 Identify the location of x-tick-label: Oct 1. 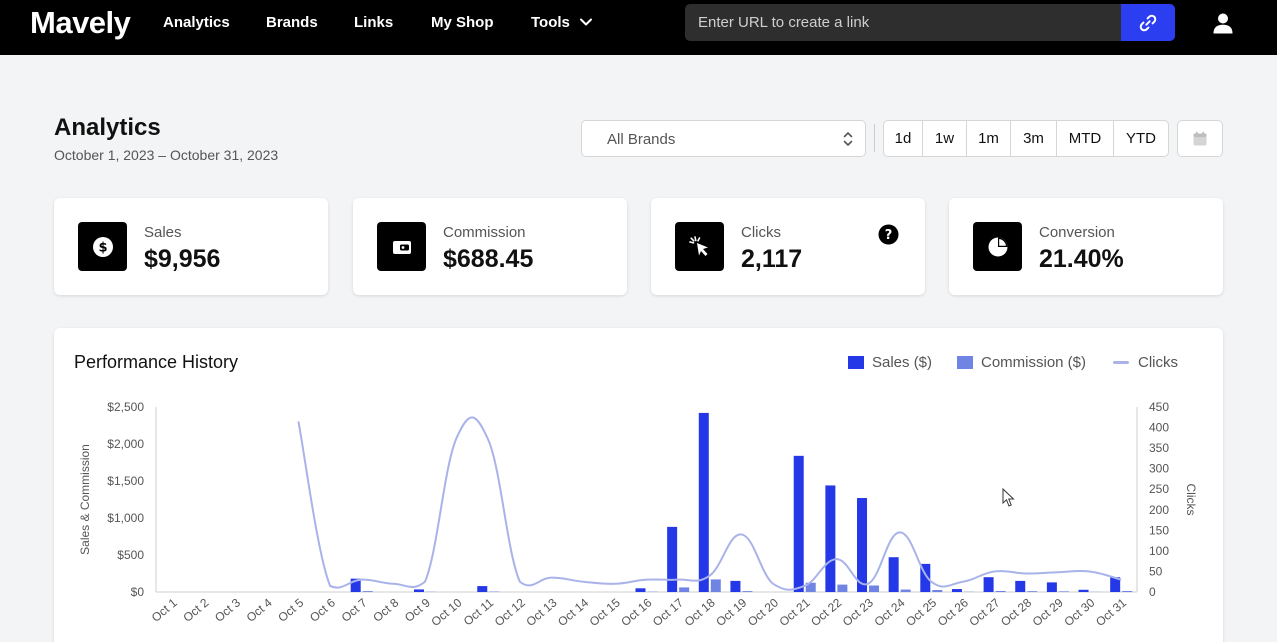
(164, 609).